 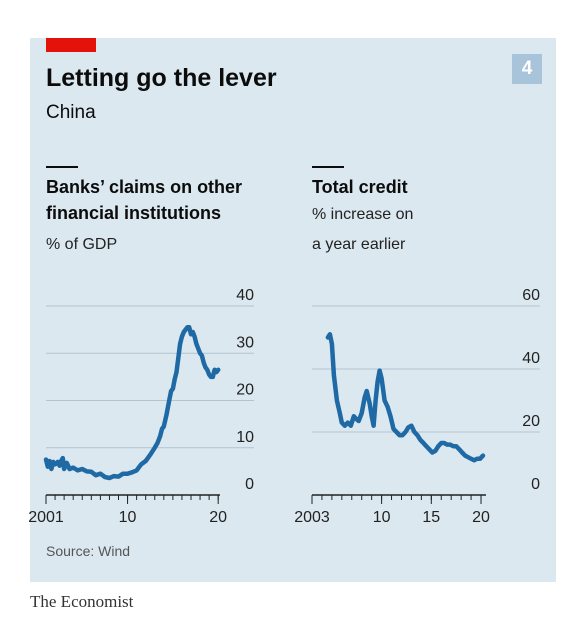 I want to click on left-xtick-label: 10, so click(x=128, y=517).